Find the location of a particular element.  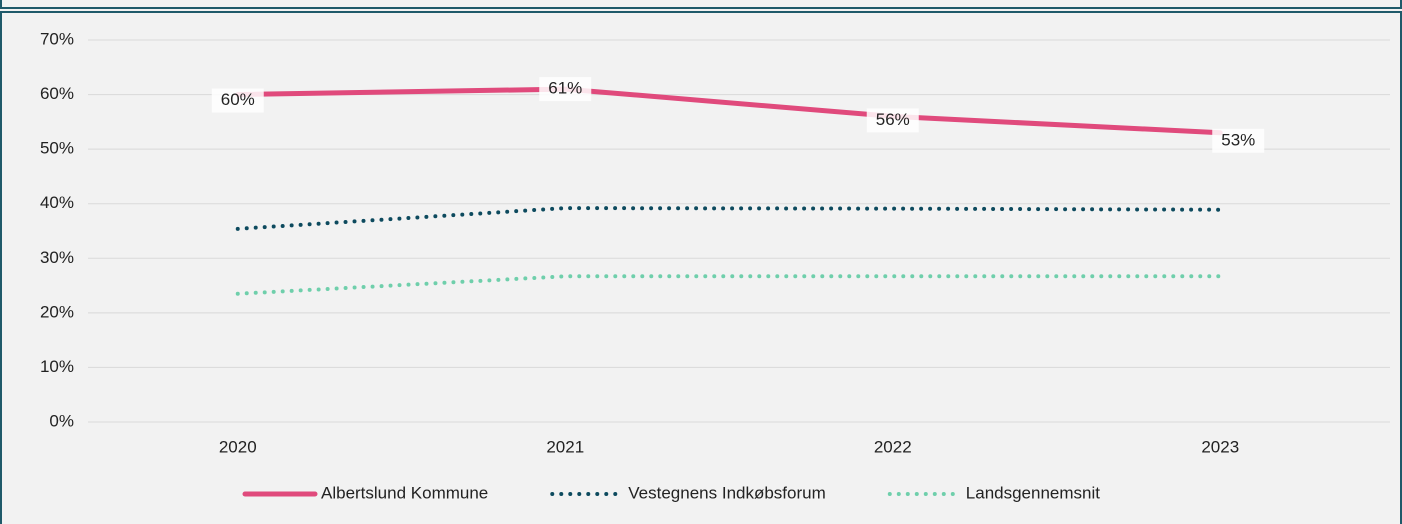

y-tick-label: 70% is located at coordinates (57, 38).